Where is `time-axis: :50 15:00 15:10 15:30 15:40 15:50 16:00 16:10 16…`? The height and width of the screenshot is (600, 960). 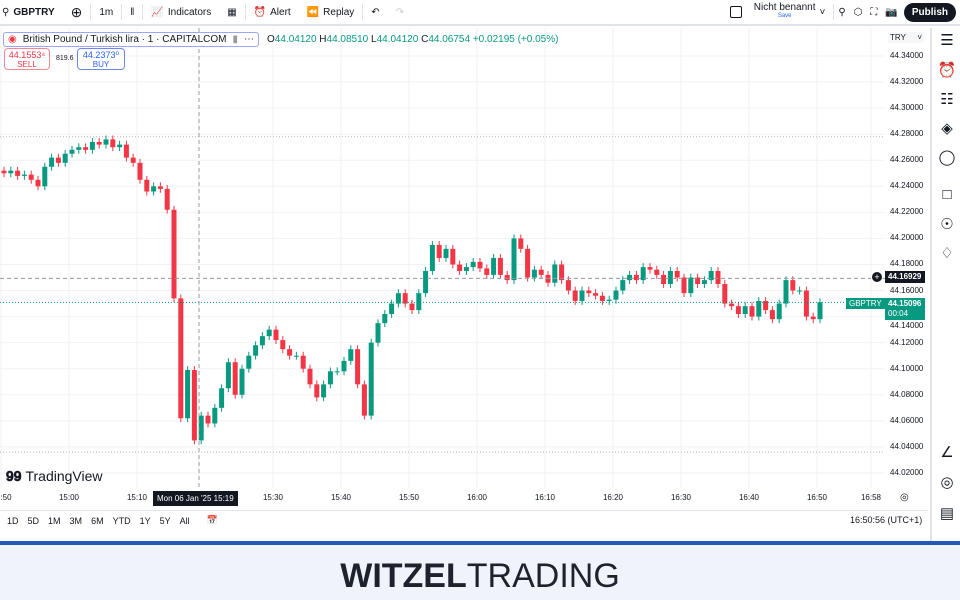 time-axis: :50 15:00 15:10 15:30 15:40 15:50 16:00 16:10 16… is located at coordinates (442, 499).